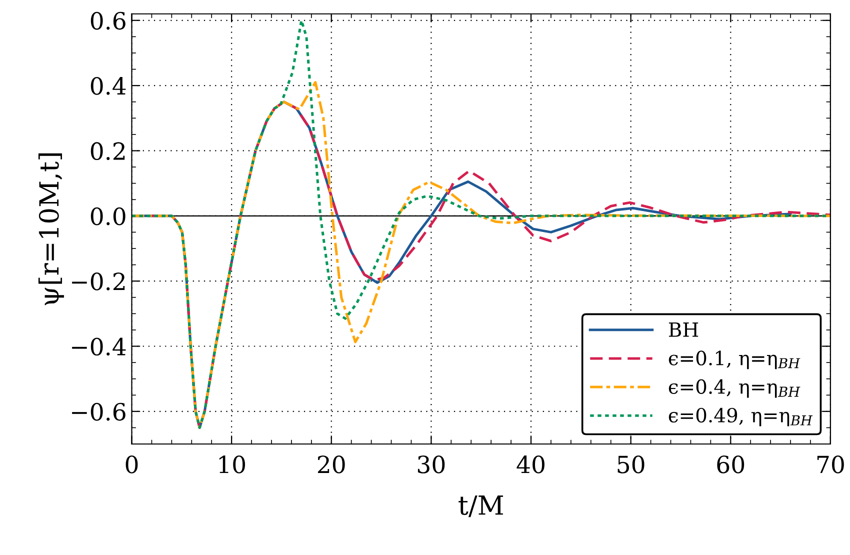 The width and height of the screenshot is (850, 555). What do you see at coordinates (740, 417) in the screenshot?
I see `legend-label: ϵ=0.49, η=η$_{BH}$` at bounding box center [740, 417].